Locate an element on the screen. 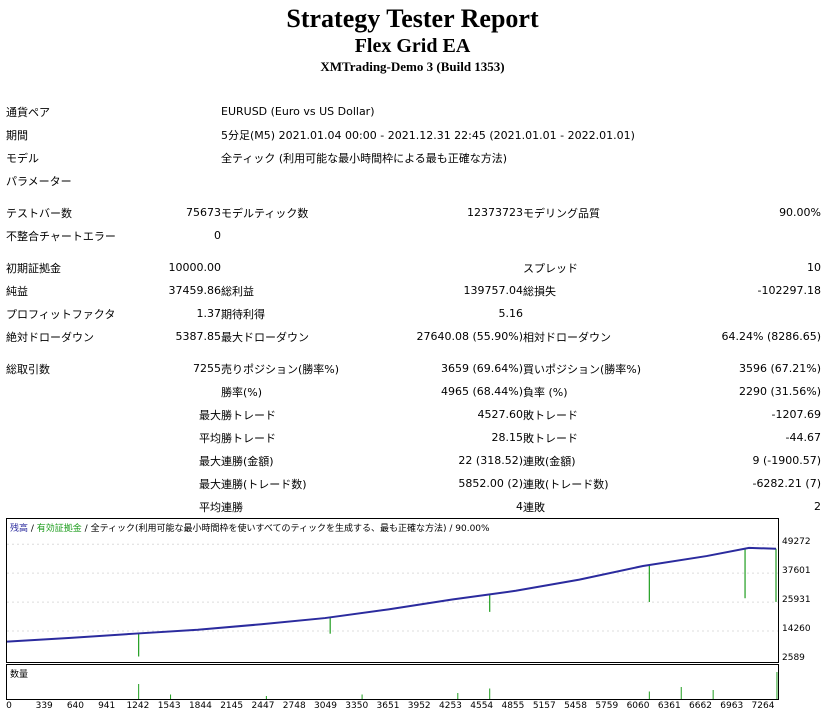 This screenshot has height=720, width=825. period-label: 期間 is located at coordinates (17, 135).